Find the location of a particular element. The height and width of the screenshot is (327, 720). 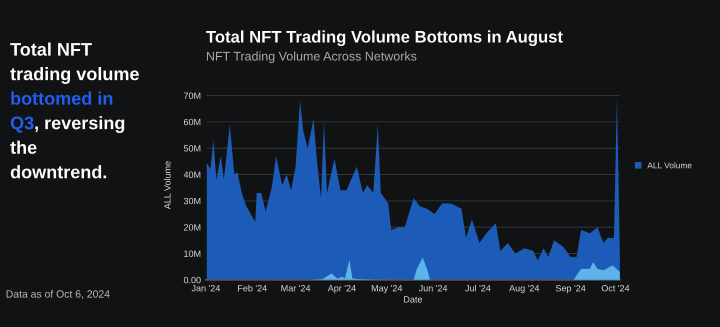

legend-label: ALL Volume is located at coordinates (669, 165).